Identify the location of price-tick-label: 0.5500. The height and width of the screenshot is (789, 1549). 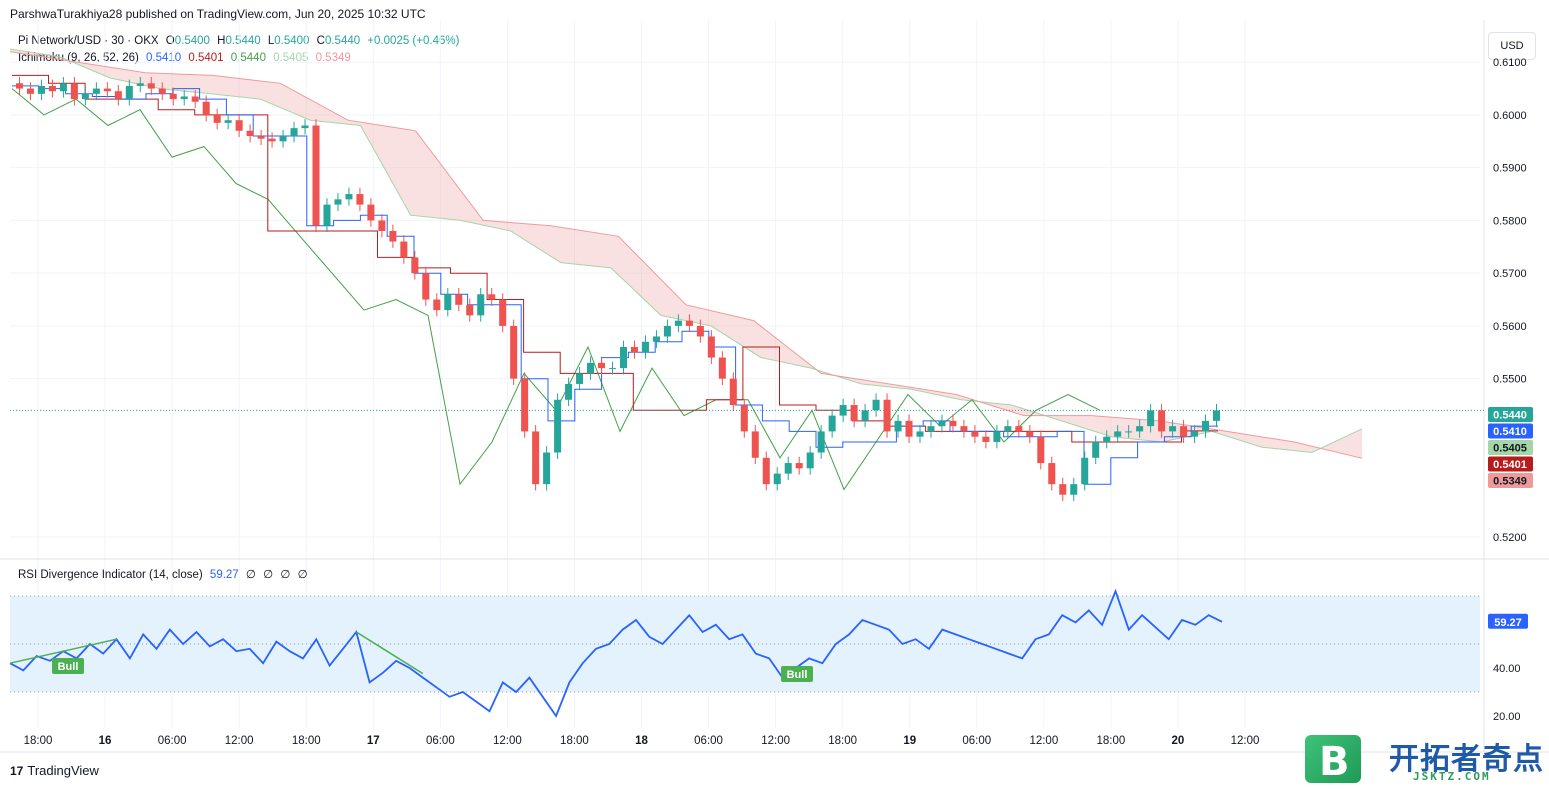
(1510, 380).